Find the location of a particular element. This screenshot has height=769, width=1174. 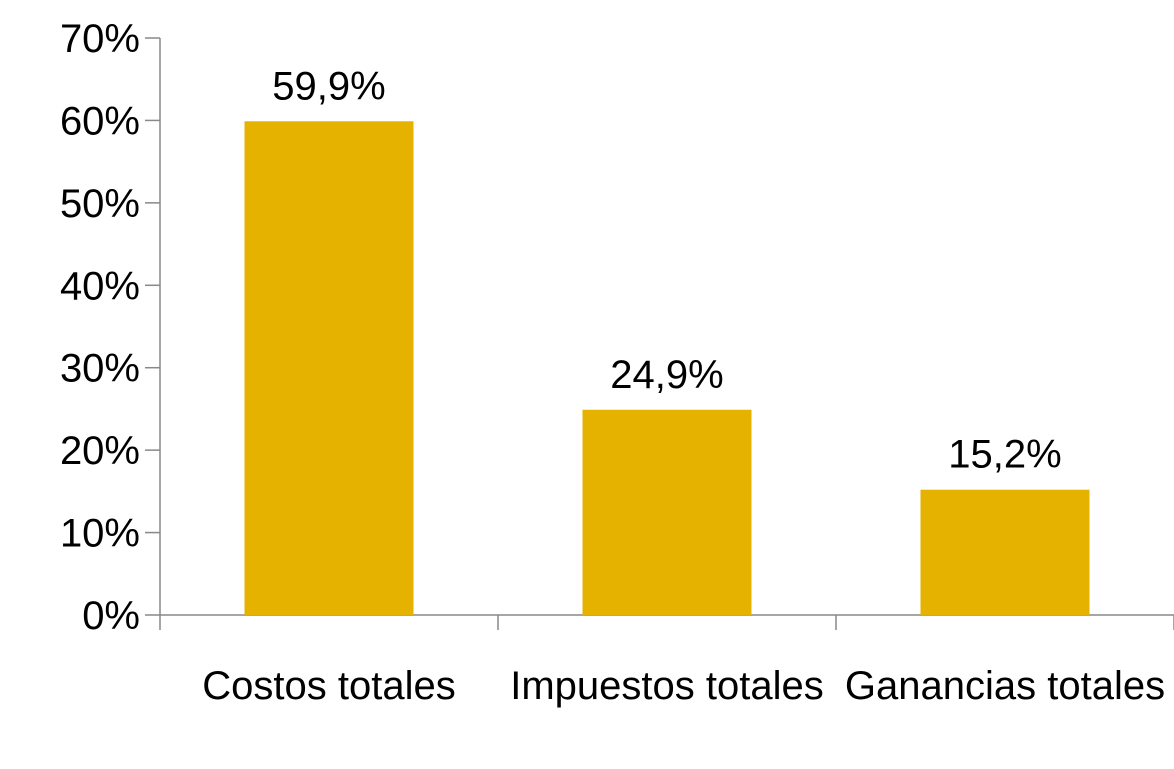

value-label: 15,2% is located at coordinates (1004, 455).